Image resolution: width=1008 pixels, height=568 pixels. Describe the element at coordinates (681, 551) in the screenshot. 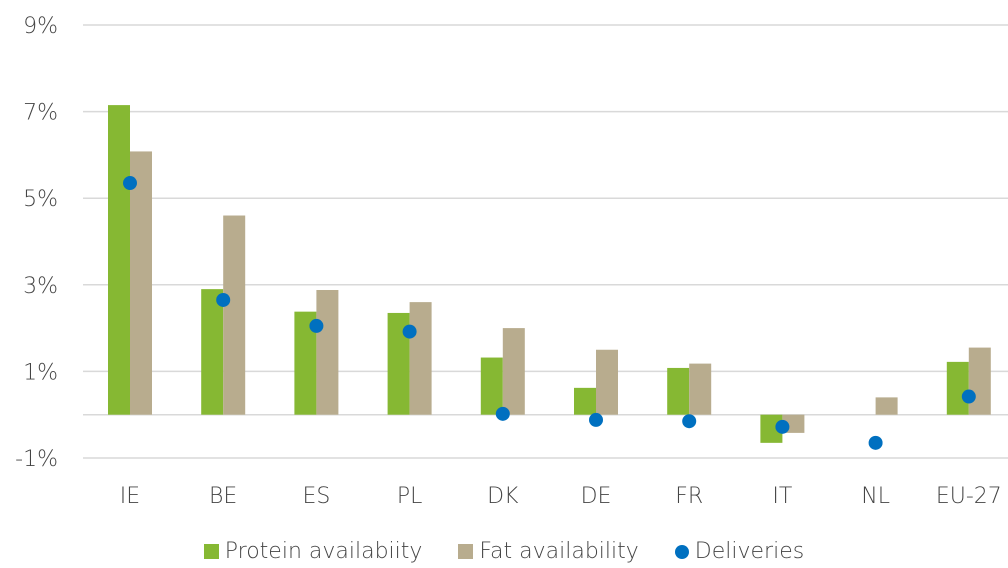

I see `legend-swatch-deliveries` at that location.